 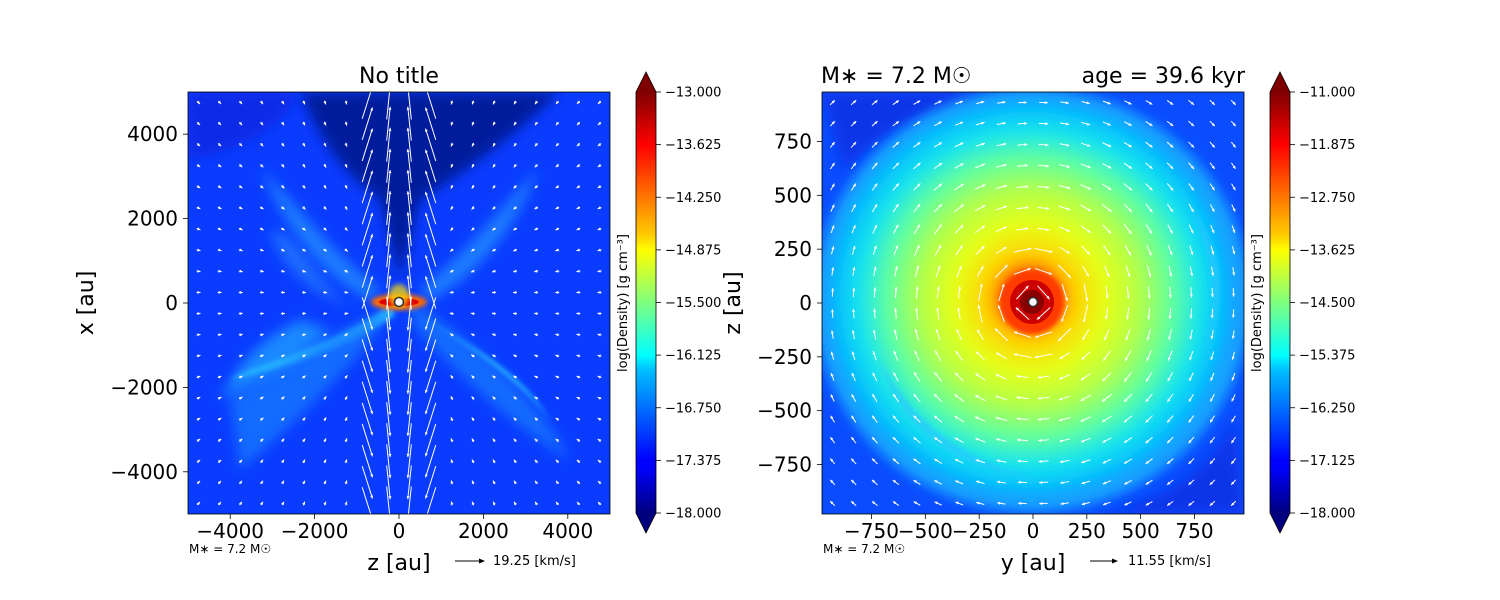 I want to click on right-velocity-key: 11.55 [km/s], so click(x=1150, y=561).